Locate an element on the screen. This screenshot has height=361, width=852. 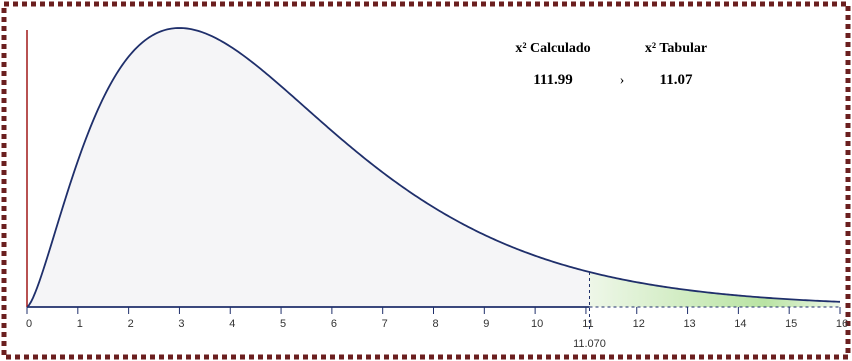
comparison-operator: › is located at coordinates (622, 80).